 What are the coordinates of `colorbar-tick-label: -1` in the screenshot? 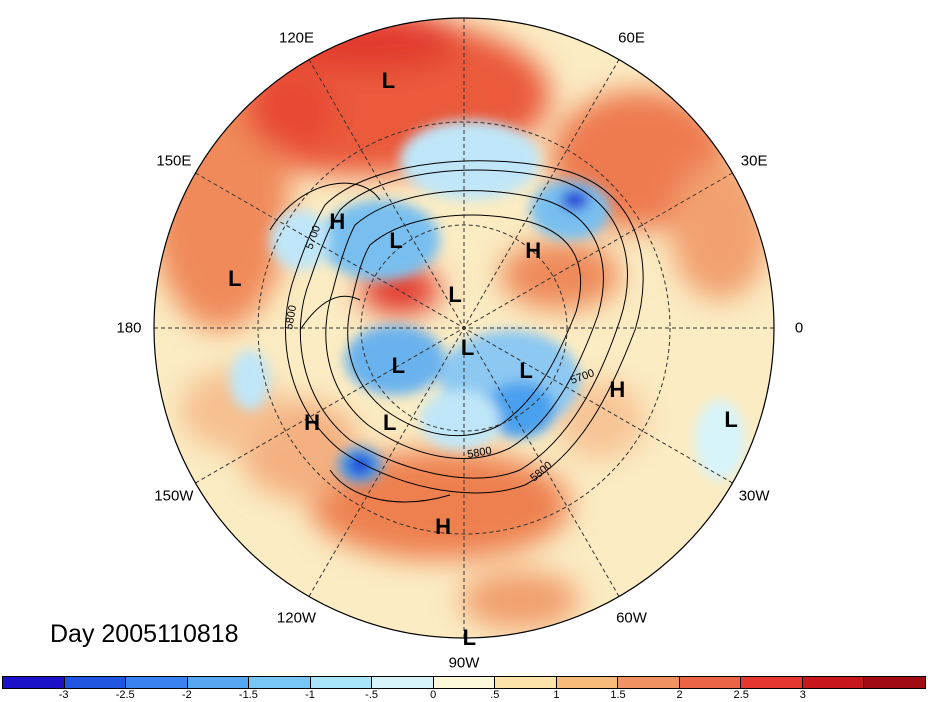 It's located at (310, 695).